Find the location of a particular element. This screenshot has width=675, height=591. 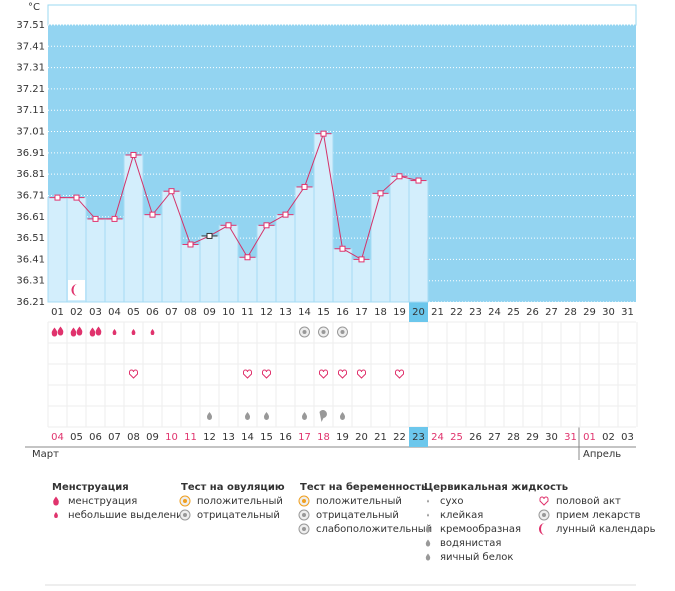

x-tick-label: 09 is located at coordinates (209, 312).